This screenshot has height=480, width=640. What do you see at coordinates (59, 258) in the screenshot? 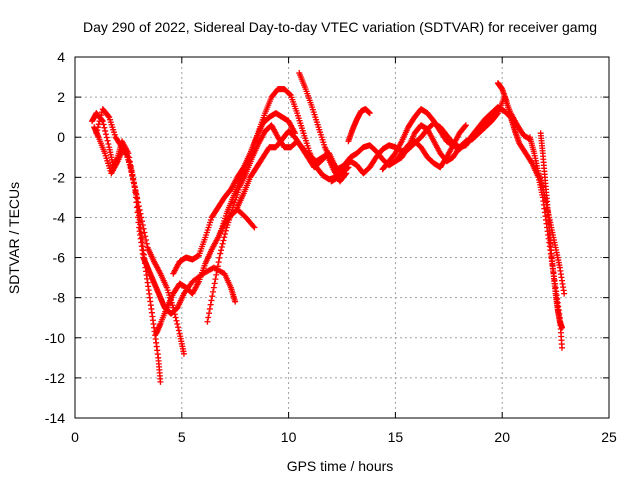
I see `y-tick-label: -6` at bounding box center [59, 258].